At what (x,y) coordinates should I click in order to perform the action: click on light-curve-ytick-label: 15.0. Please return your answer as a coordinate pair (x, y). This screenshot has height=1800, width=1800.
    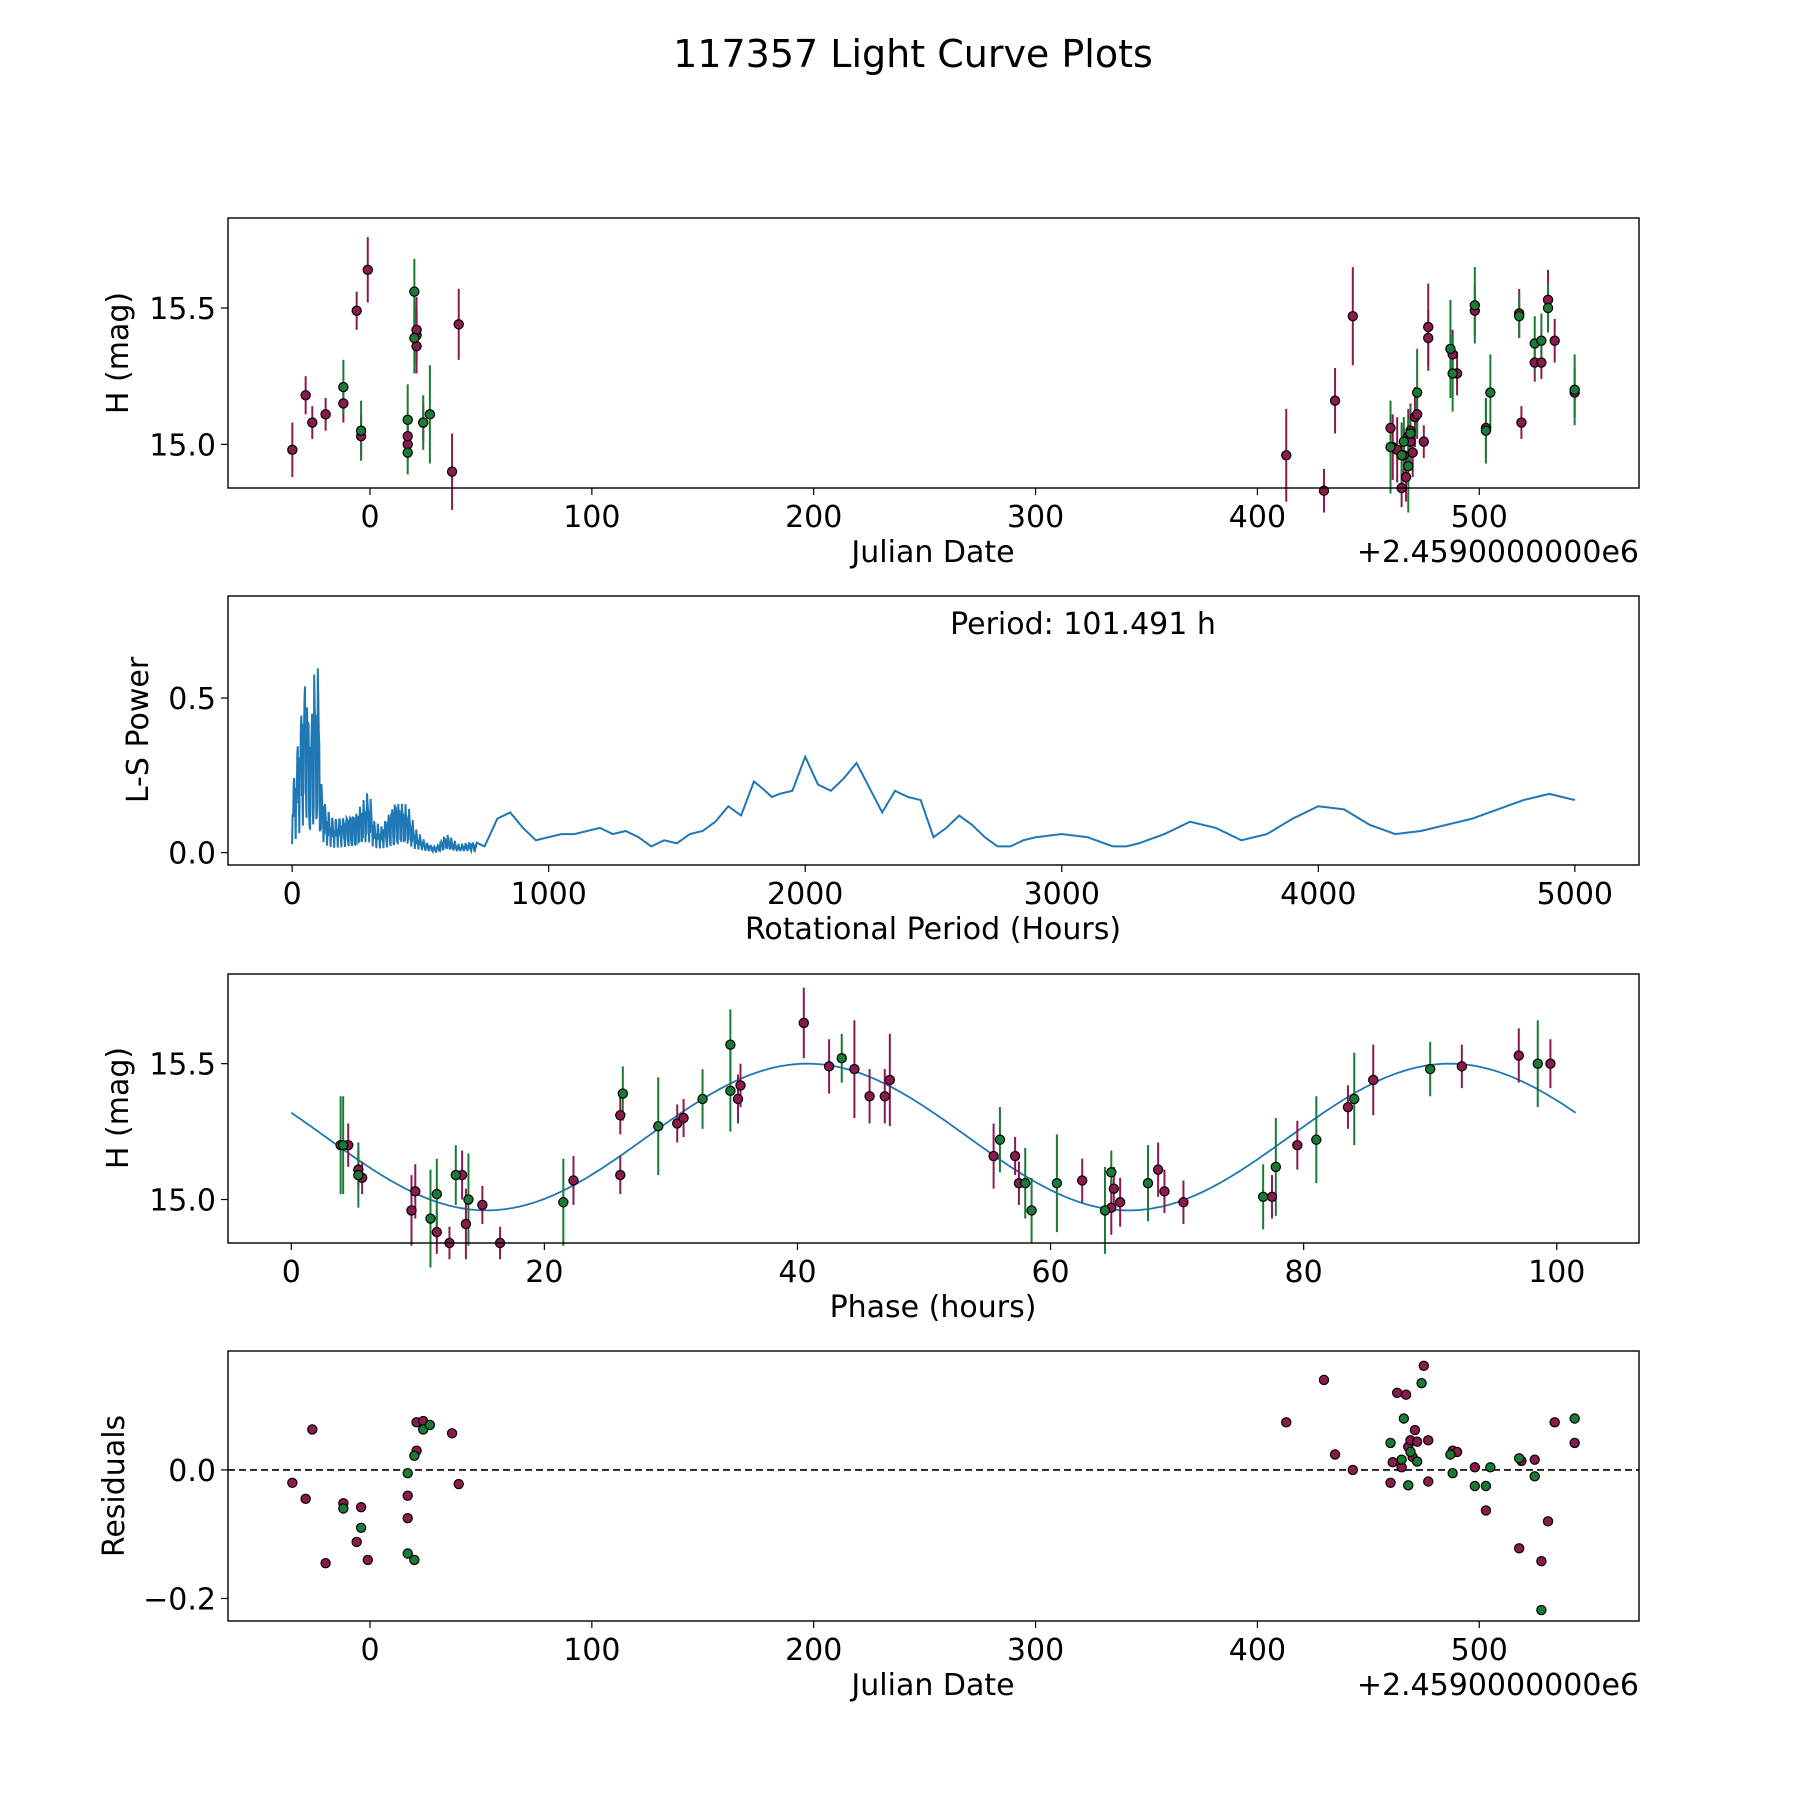
    Looking at the image, I should click on (182, 445).